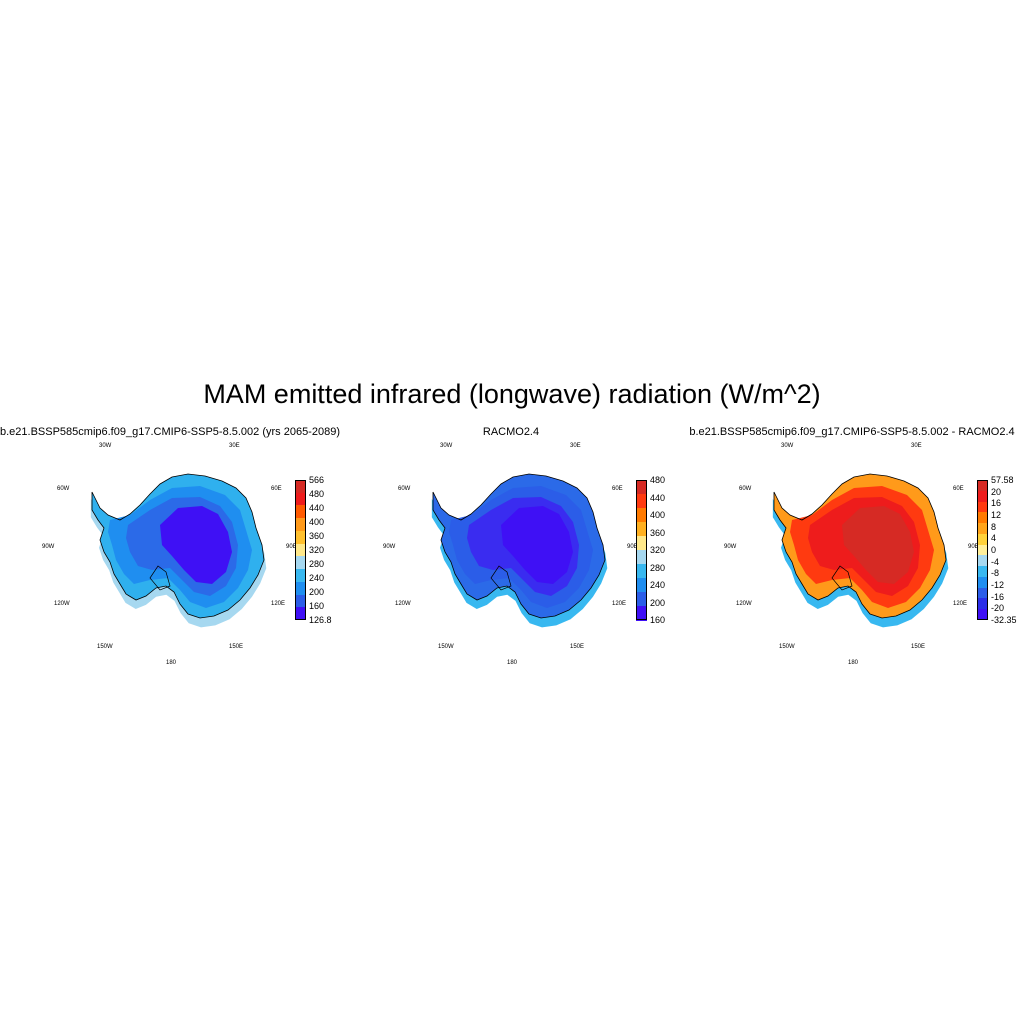 The width and height of the screenshot is (1024, 1024). I want to click on colorbar-label: -20, so click(998, 608).